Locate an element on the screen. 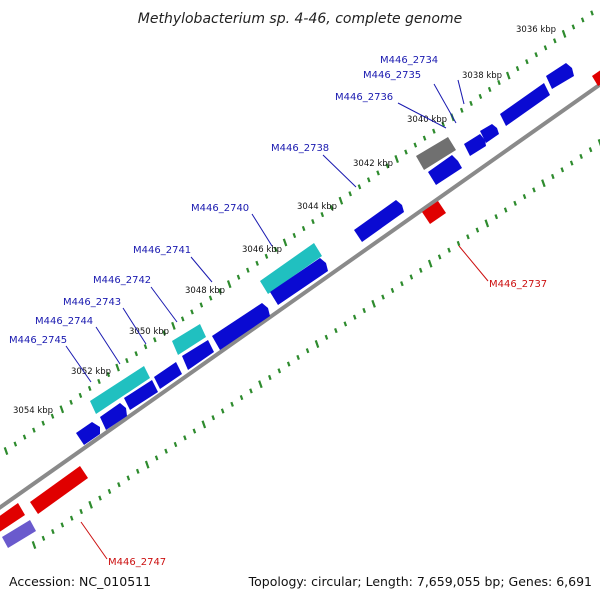 The image size is (600, 600). gene-label-m446-2742: M446_2742 is located at coordinates (122, 280).